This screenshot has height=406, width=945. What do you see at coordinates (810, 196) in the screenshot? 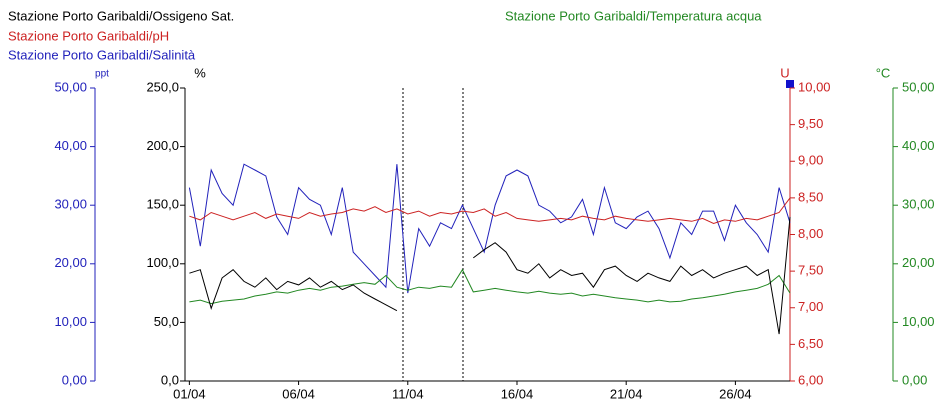
I see `y-tick-label: 8,50` at bounding box center [810, 196].